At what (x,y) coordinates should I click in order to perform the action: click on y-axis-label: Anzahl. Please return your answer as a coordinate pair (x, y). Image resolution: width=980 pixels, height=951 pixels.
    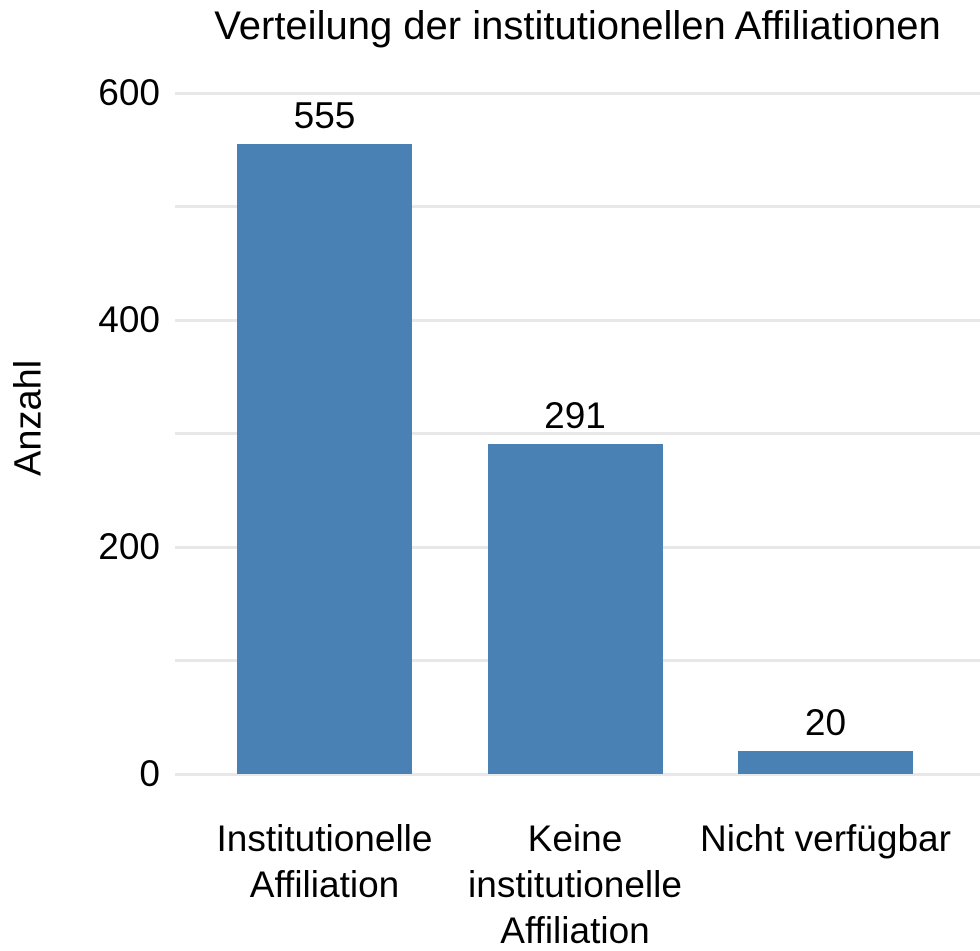
    Looking at the image, I should click on (28, 417).